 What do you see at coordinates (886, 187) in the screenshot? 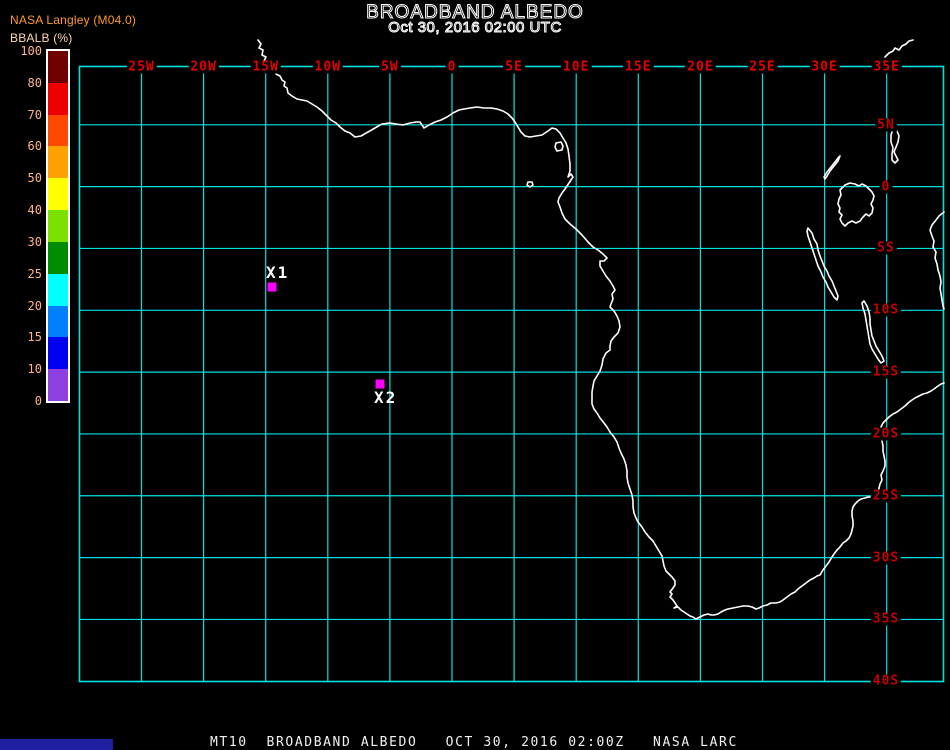
I see `lat-label-0: 0` at bounding box center [886, 187].